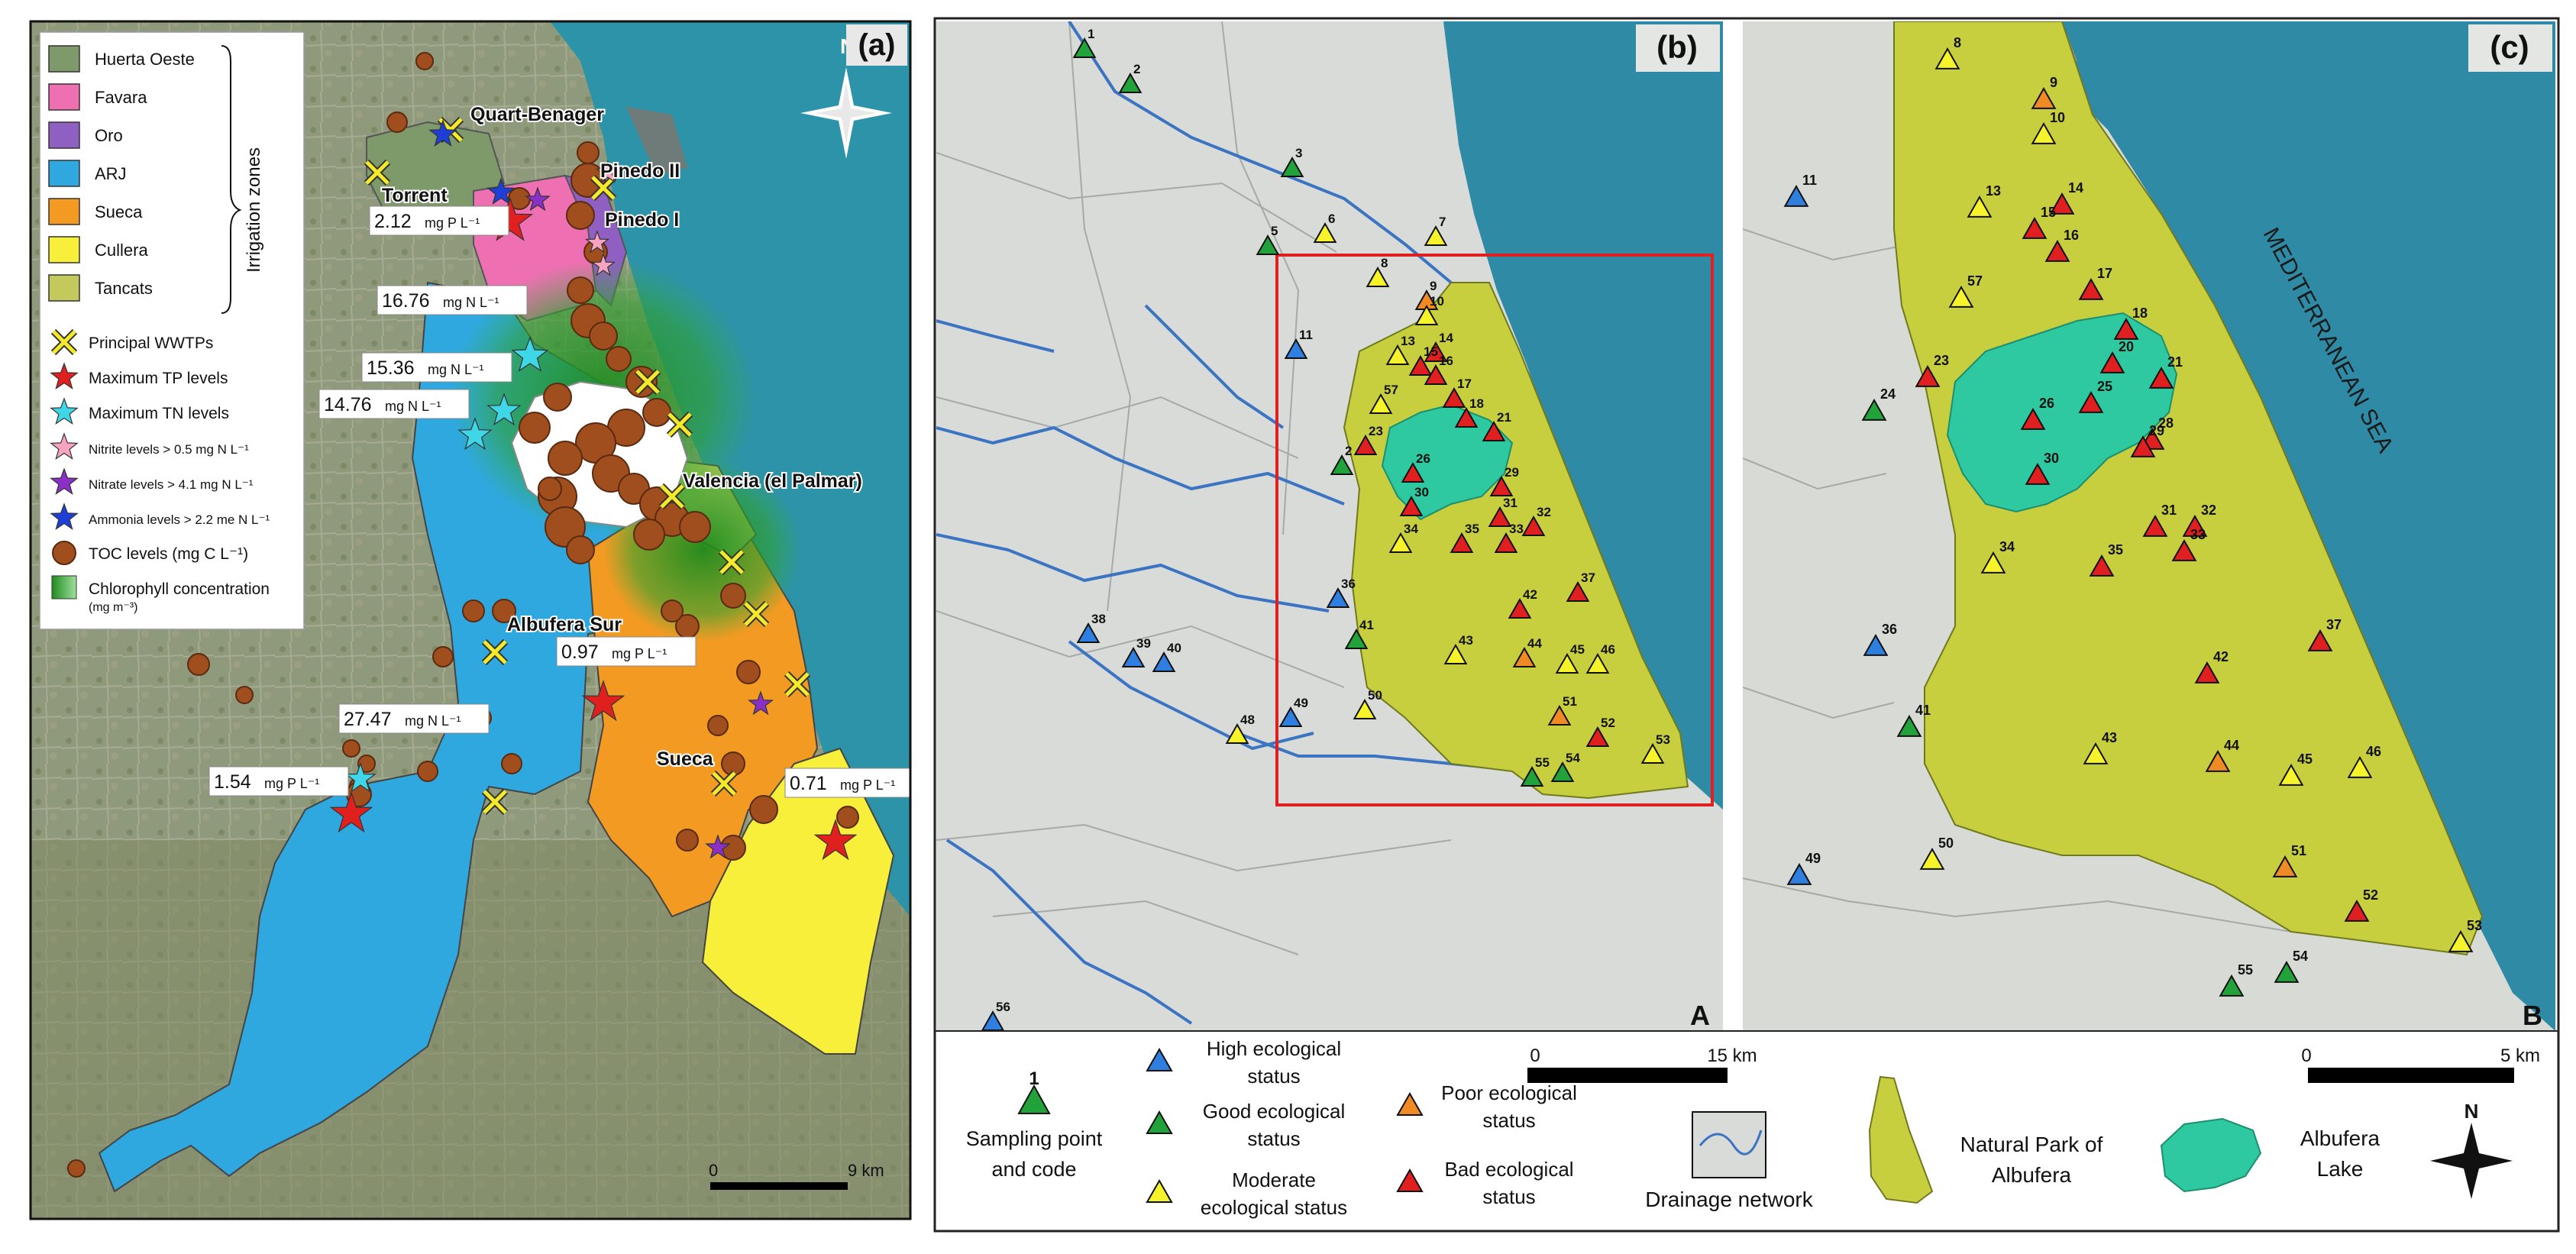 The height and width of the screenshot is (1254, 2576). What do you see at coordinates (580, 652) in the screenshot?
I see `value-number: 0.97` at bounding box center [580, 652].